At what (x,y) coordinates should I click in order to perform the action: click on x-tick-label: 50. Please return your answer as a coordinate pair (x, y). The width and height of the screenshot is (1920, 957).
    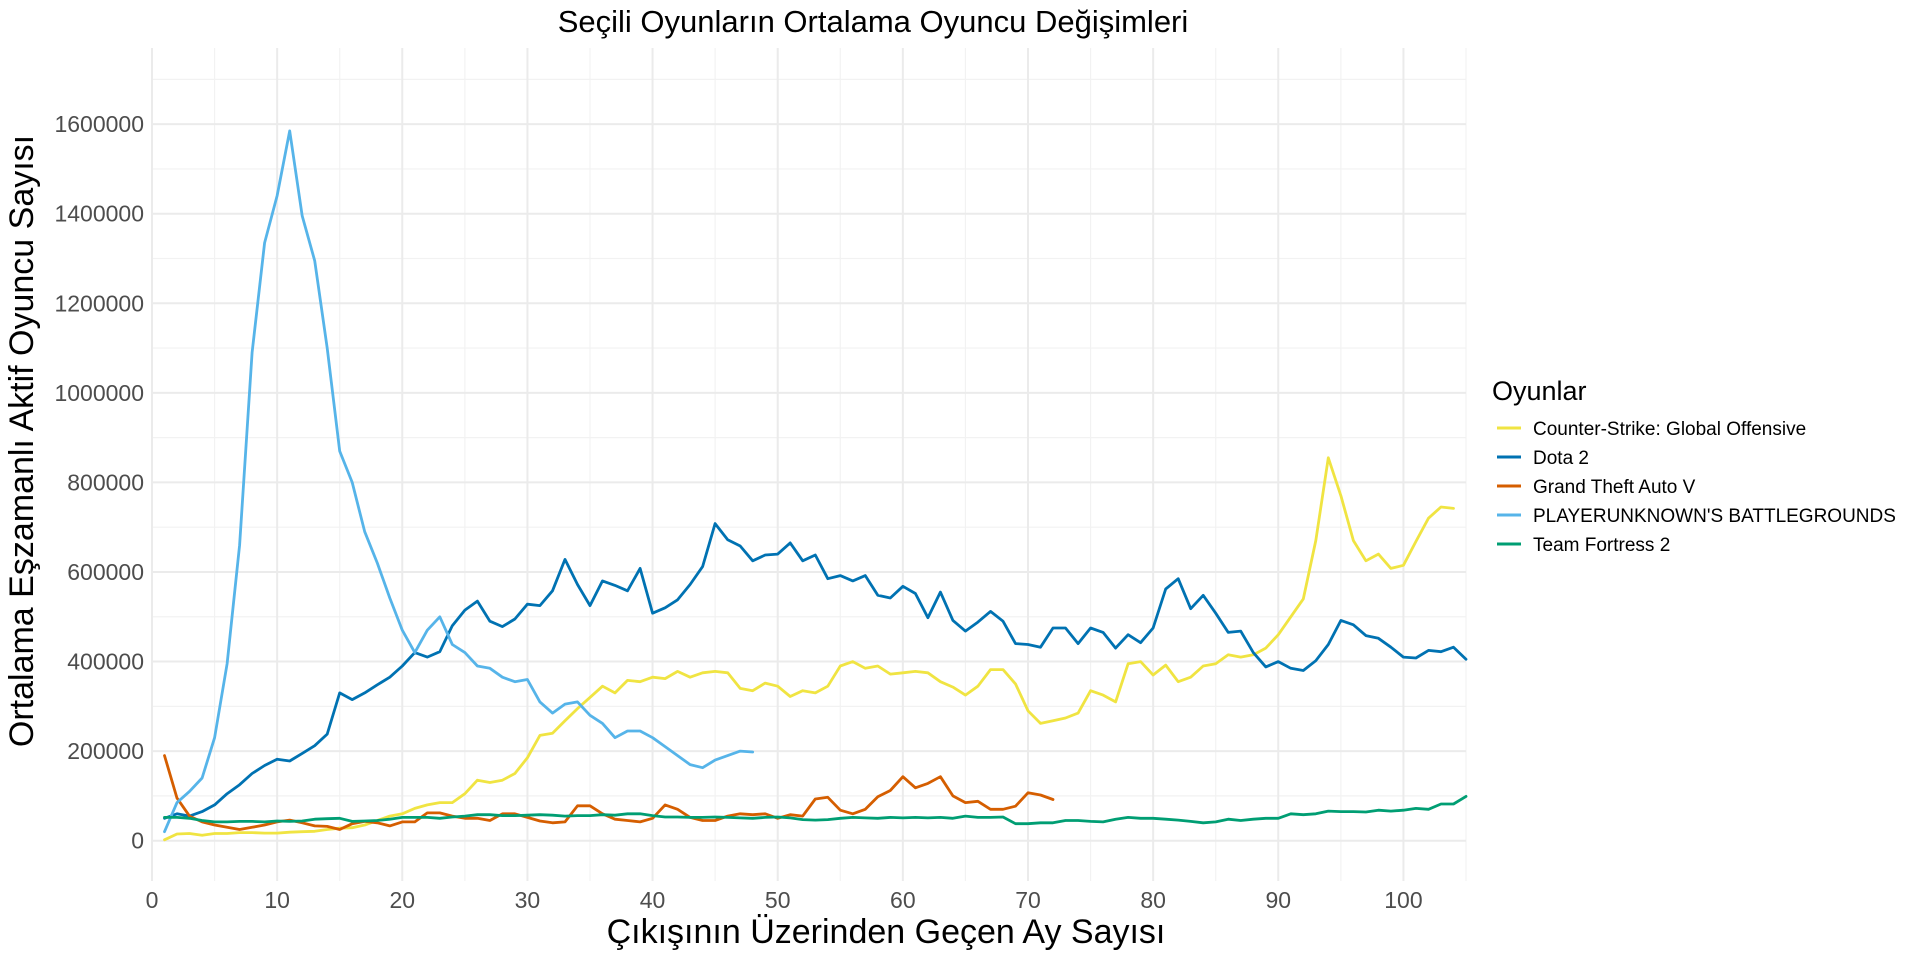
    Looking at the image, I should click on (778, 900).